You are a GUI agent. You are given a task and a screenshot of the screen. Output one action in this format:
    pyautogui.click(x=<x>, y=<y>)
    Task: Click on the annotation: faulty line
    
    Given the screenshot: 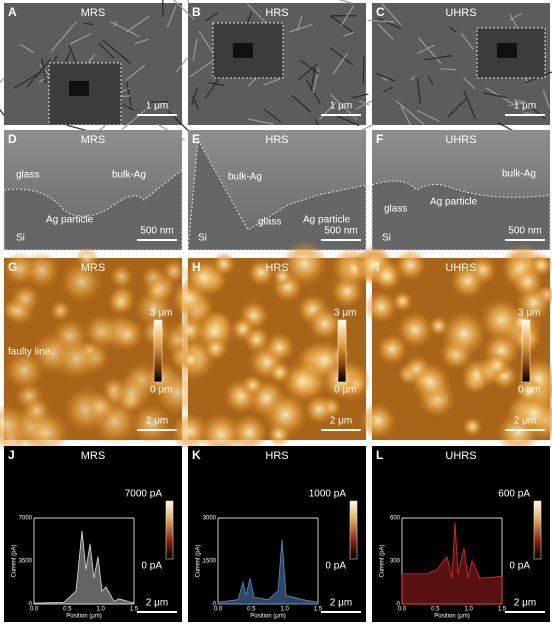 What is the action you would take?
    pyautogui.click(x=29, y=352)
    